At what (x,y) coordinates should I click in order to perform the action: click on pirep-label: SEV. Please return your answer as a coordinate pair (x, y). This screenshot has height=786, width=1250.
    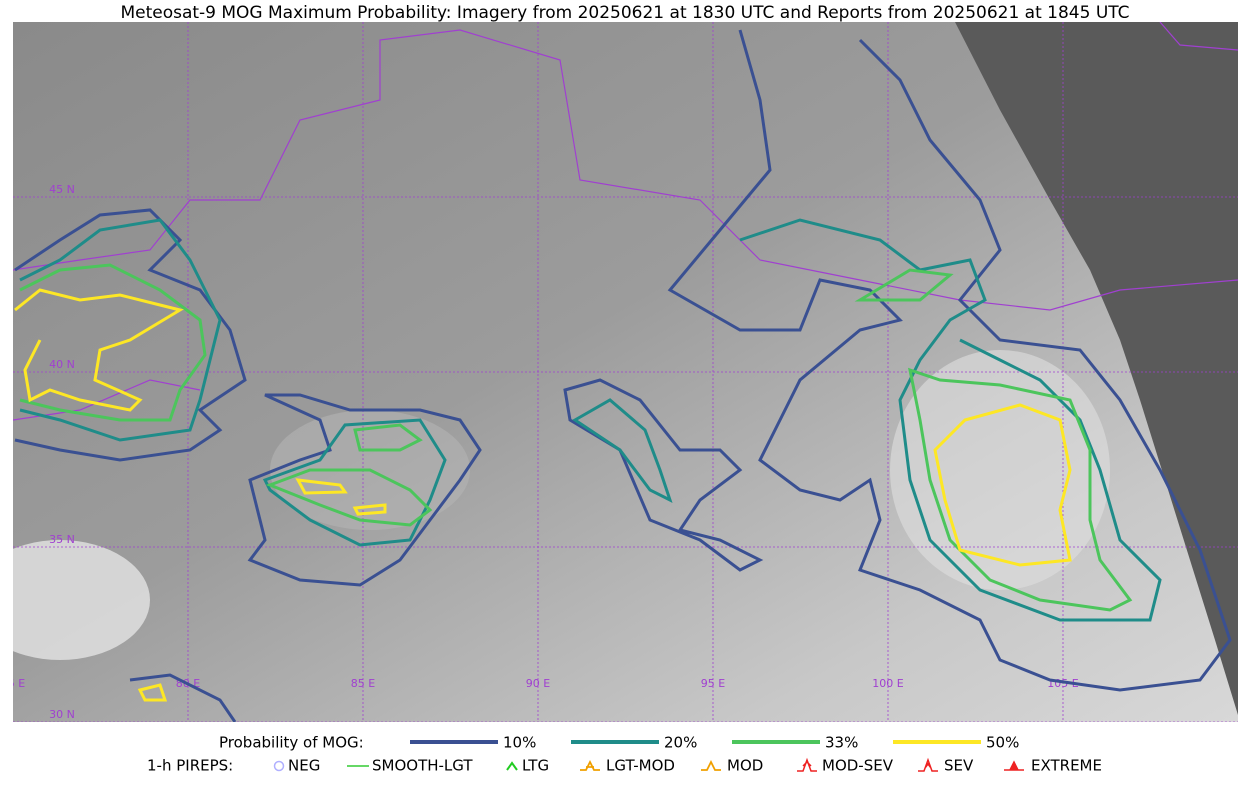
    Looking at the image, I should click on (959, 766).